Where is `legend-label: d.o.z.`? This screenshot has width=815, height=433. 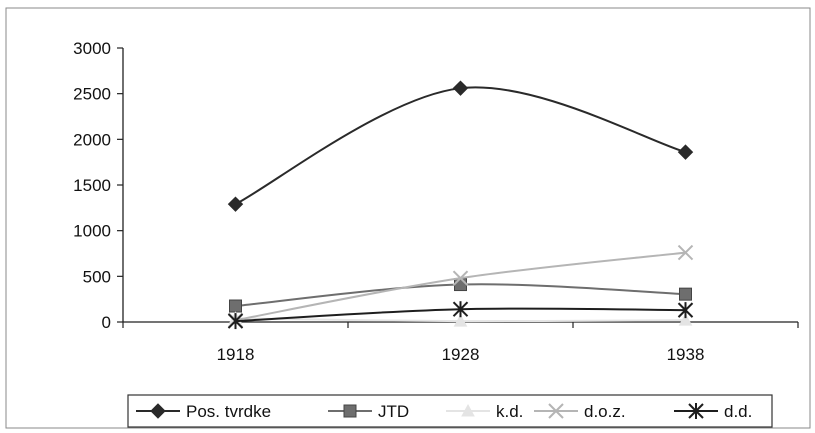 legend-label: d.o.z. is located at coordinates (605, 411).